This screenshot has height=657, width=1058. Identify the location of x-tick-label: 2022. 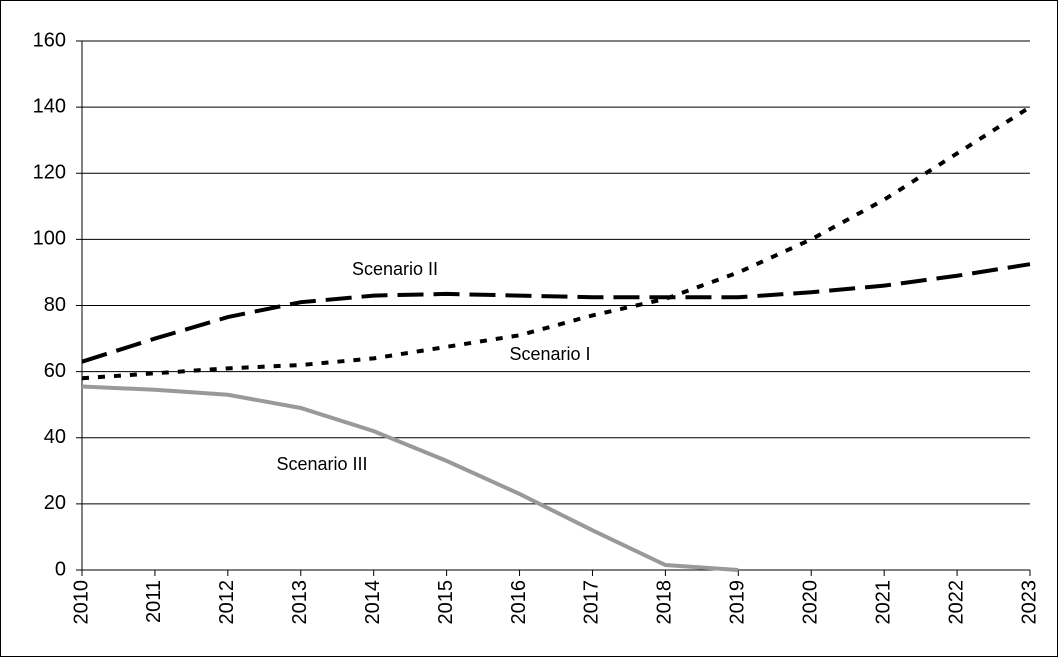
(956, 602).